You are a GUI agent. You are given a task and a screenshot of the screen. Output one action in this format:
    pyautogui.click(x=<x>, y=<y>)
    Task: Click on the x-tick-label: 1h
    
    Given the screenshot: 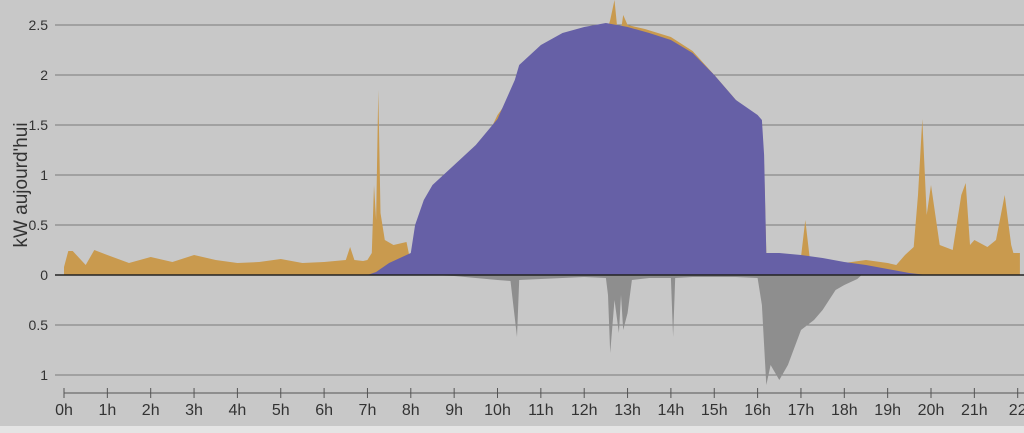 What is the action you would take?
    pyautogui.click(x=107, y=410)
    